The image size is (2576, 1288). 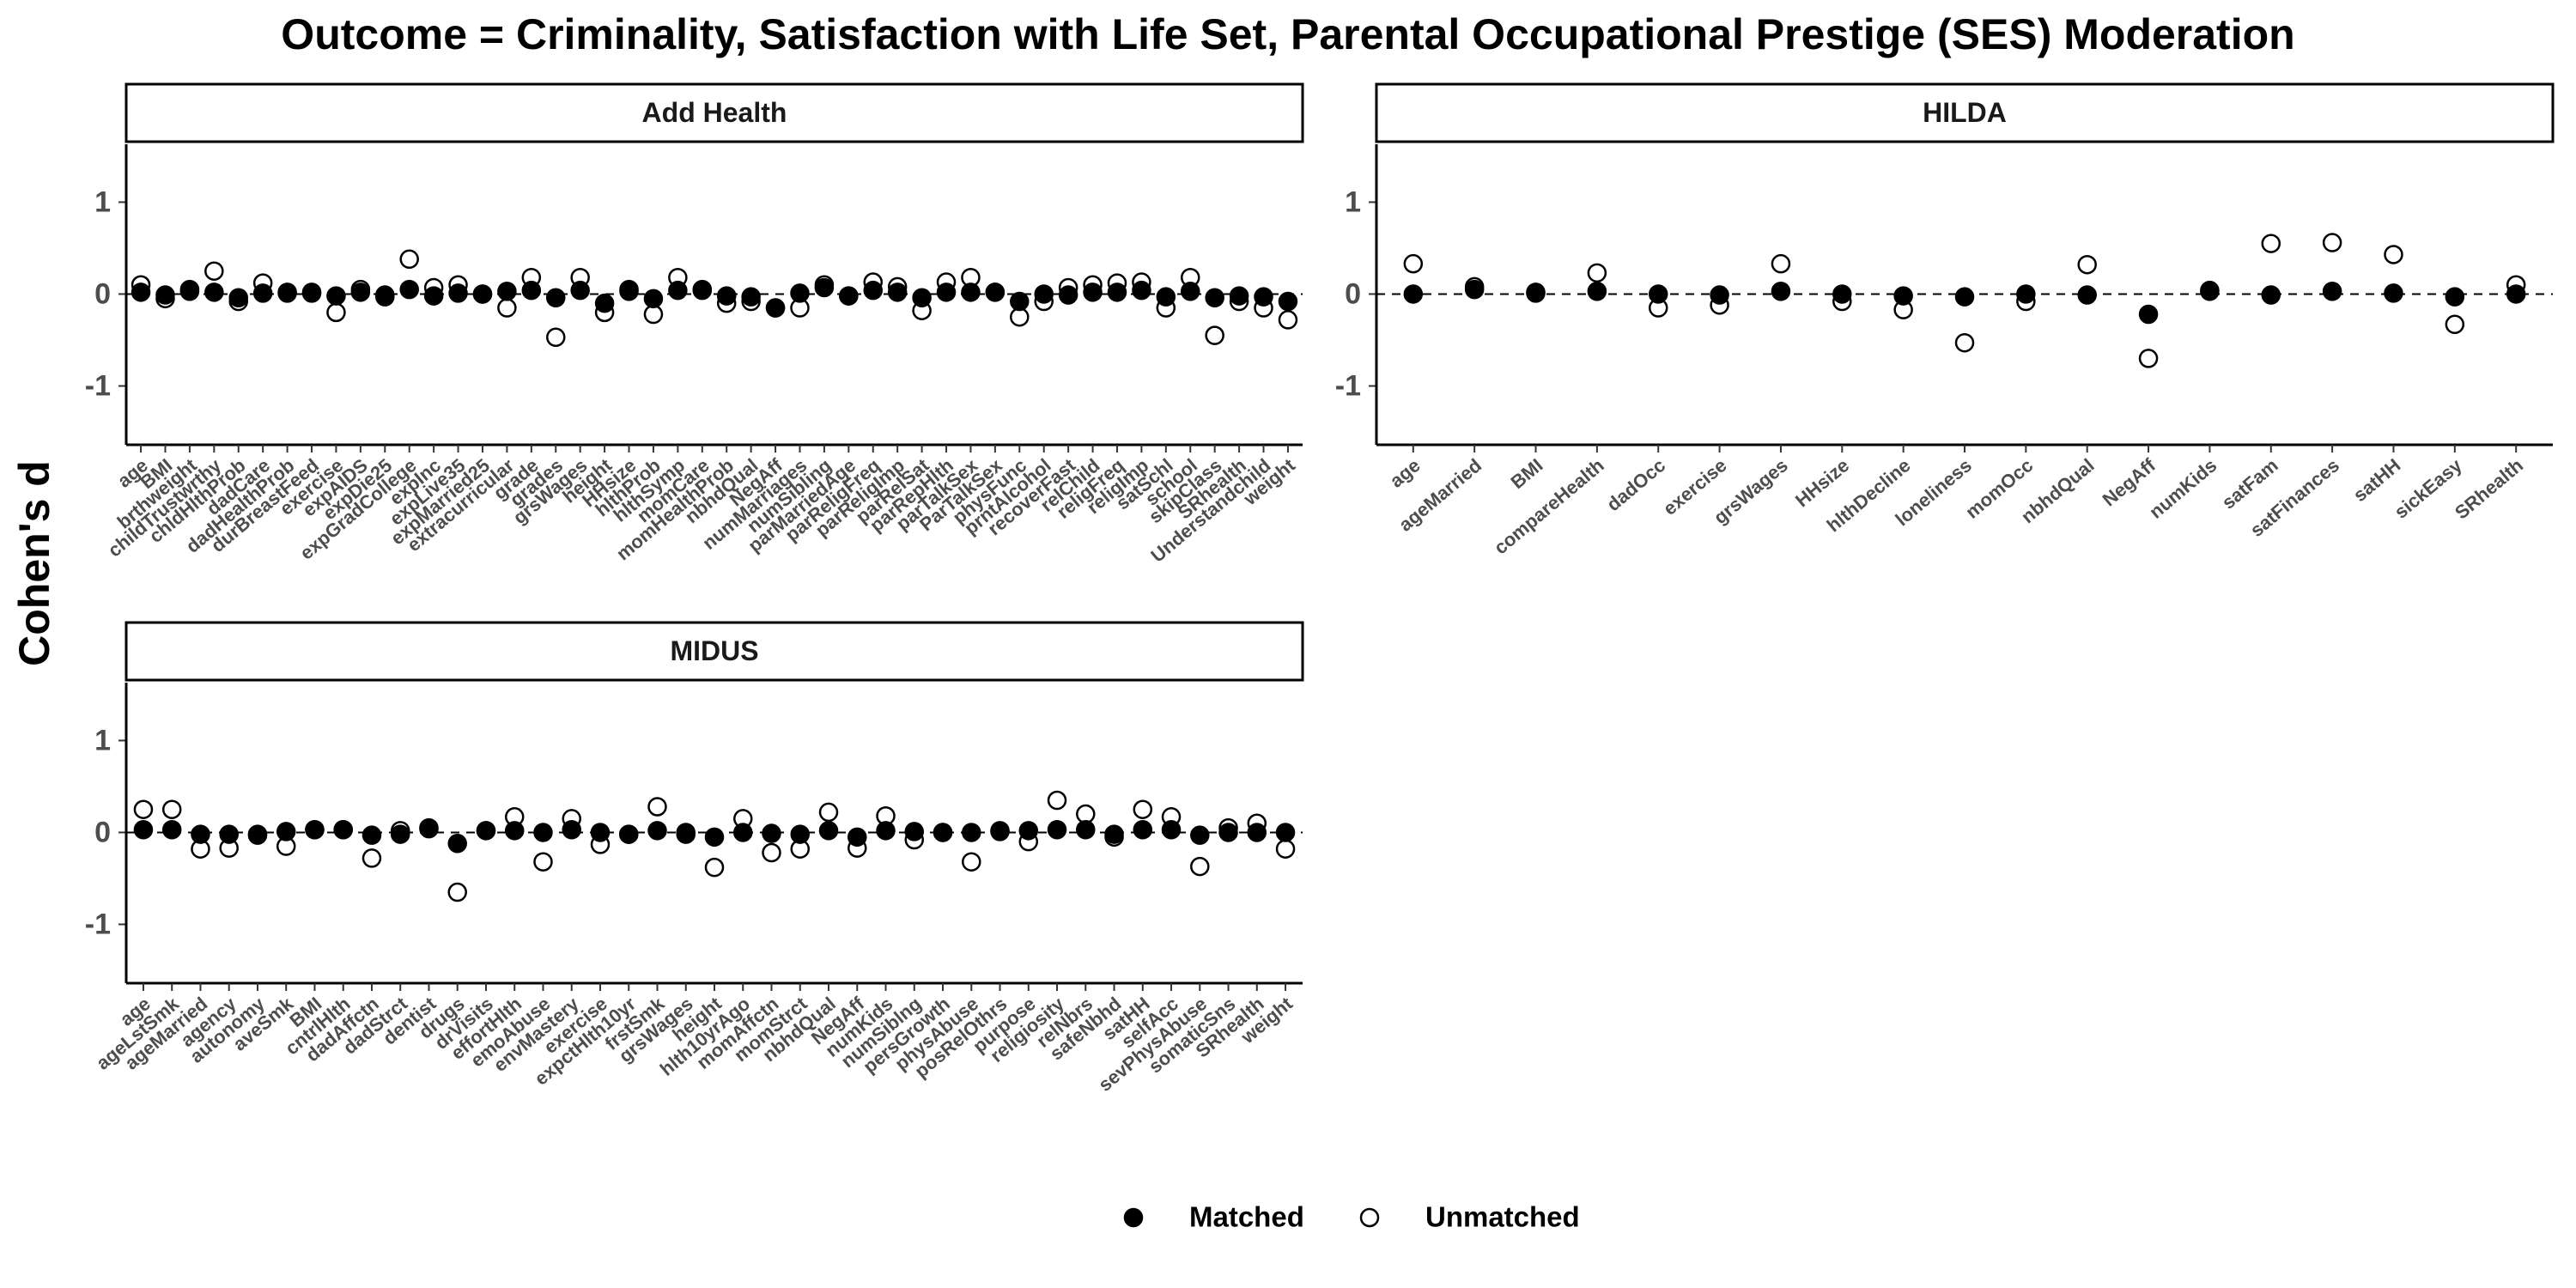 What do you see at coordinates (1502, 1217) in the screenshot?
I see `legend-label: Unmatched` at bounding box center [1502, 1217].